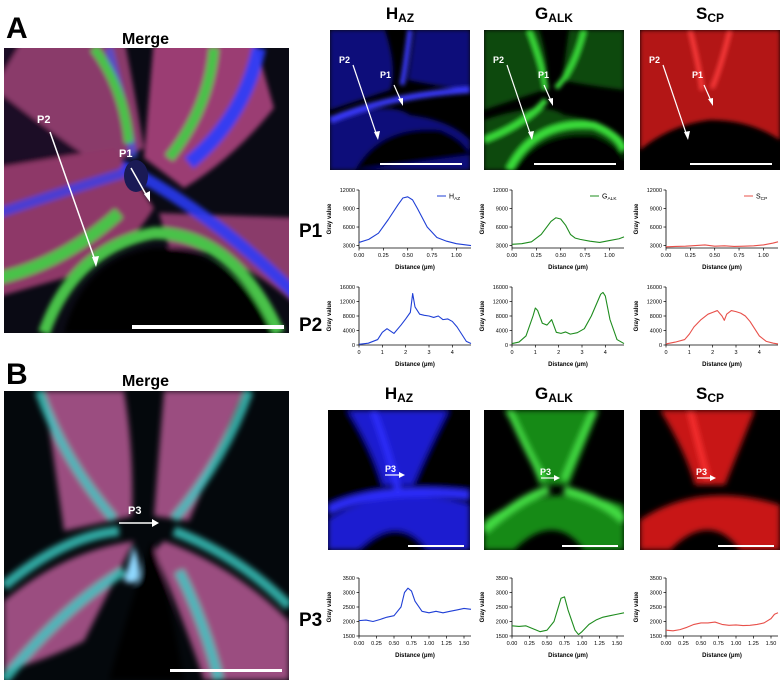  I want to click on channel-image-haz-b, so click(399, 480).